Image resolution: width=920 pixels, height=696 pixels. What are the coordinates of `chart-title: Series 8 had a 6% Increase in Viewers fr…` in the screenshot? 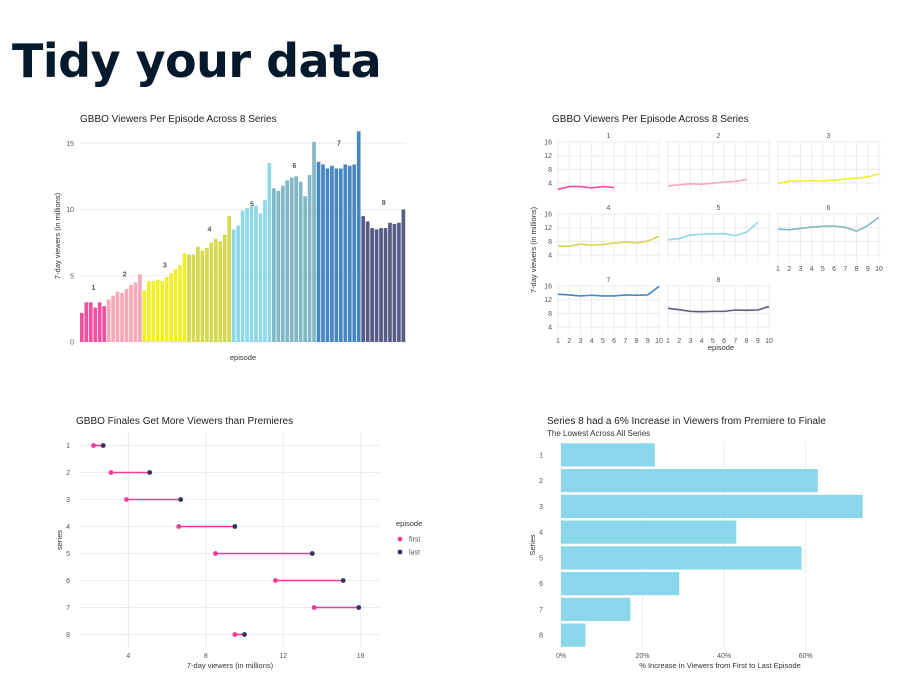 It's located at (686, 421).